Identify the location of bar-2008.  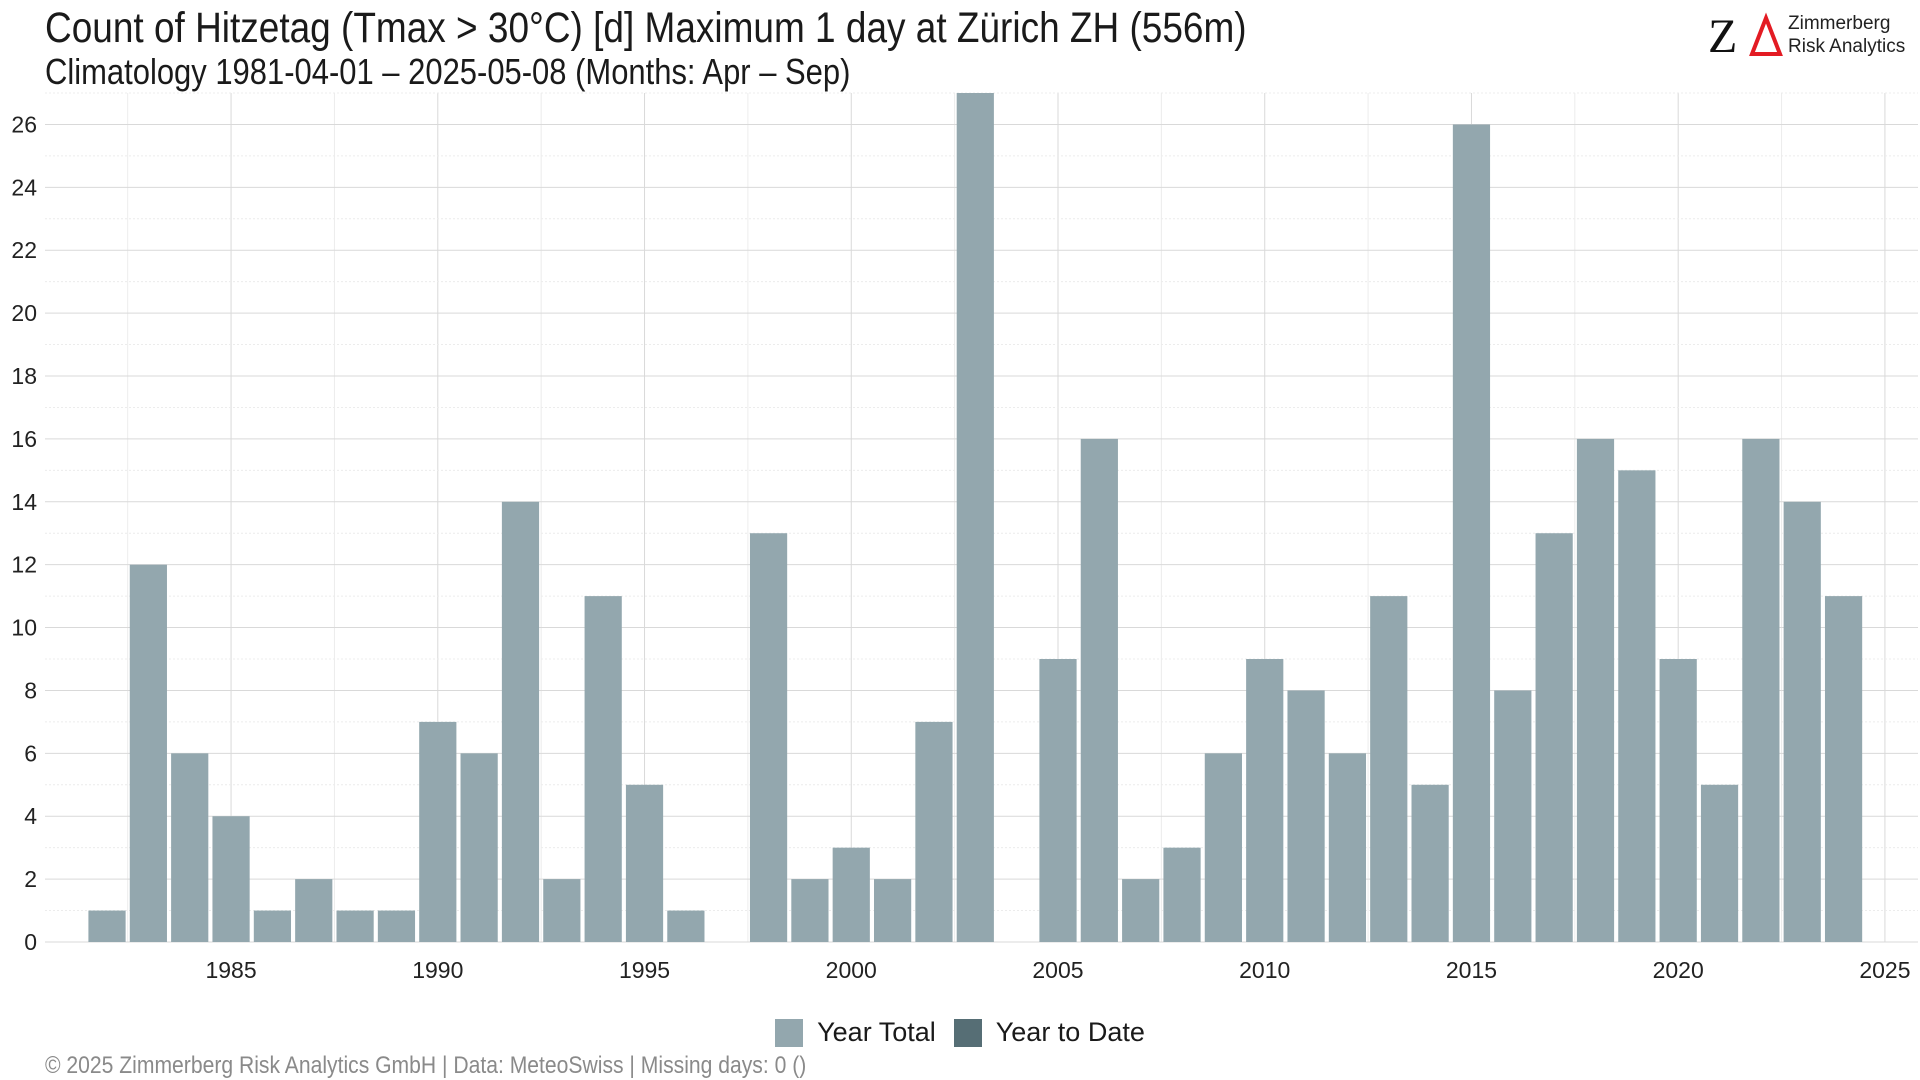
(1182, 894).